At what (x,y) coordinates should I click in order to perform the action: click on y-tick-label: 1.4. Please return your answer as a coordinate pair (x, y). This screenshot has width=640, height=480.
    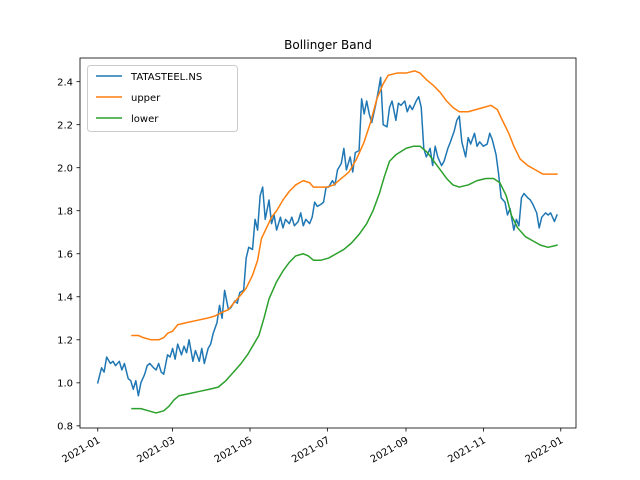
    Looking at the image, I should click on (65, 297).